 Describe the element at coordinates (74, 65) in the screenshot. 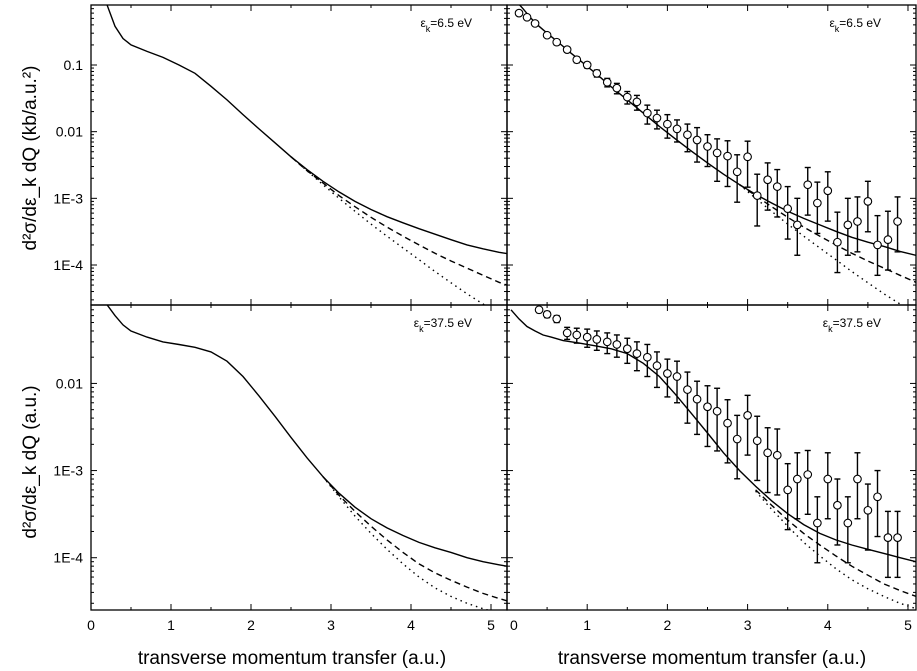

I see `y-tick-label: 0.1` at that location.